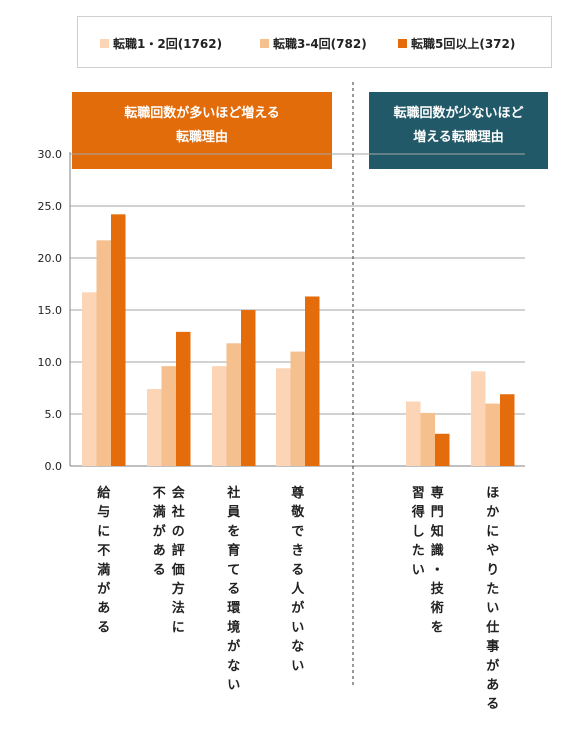 The width and height of the screenshot is (561, 733). I want to click on right-group-banner: 転職回数が少ないほど 増える転職理由, so click(458, 130).